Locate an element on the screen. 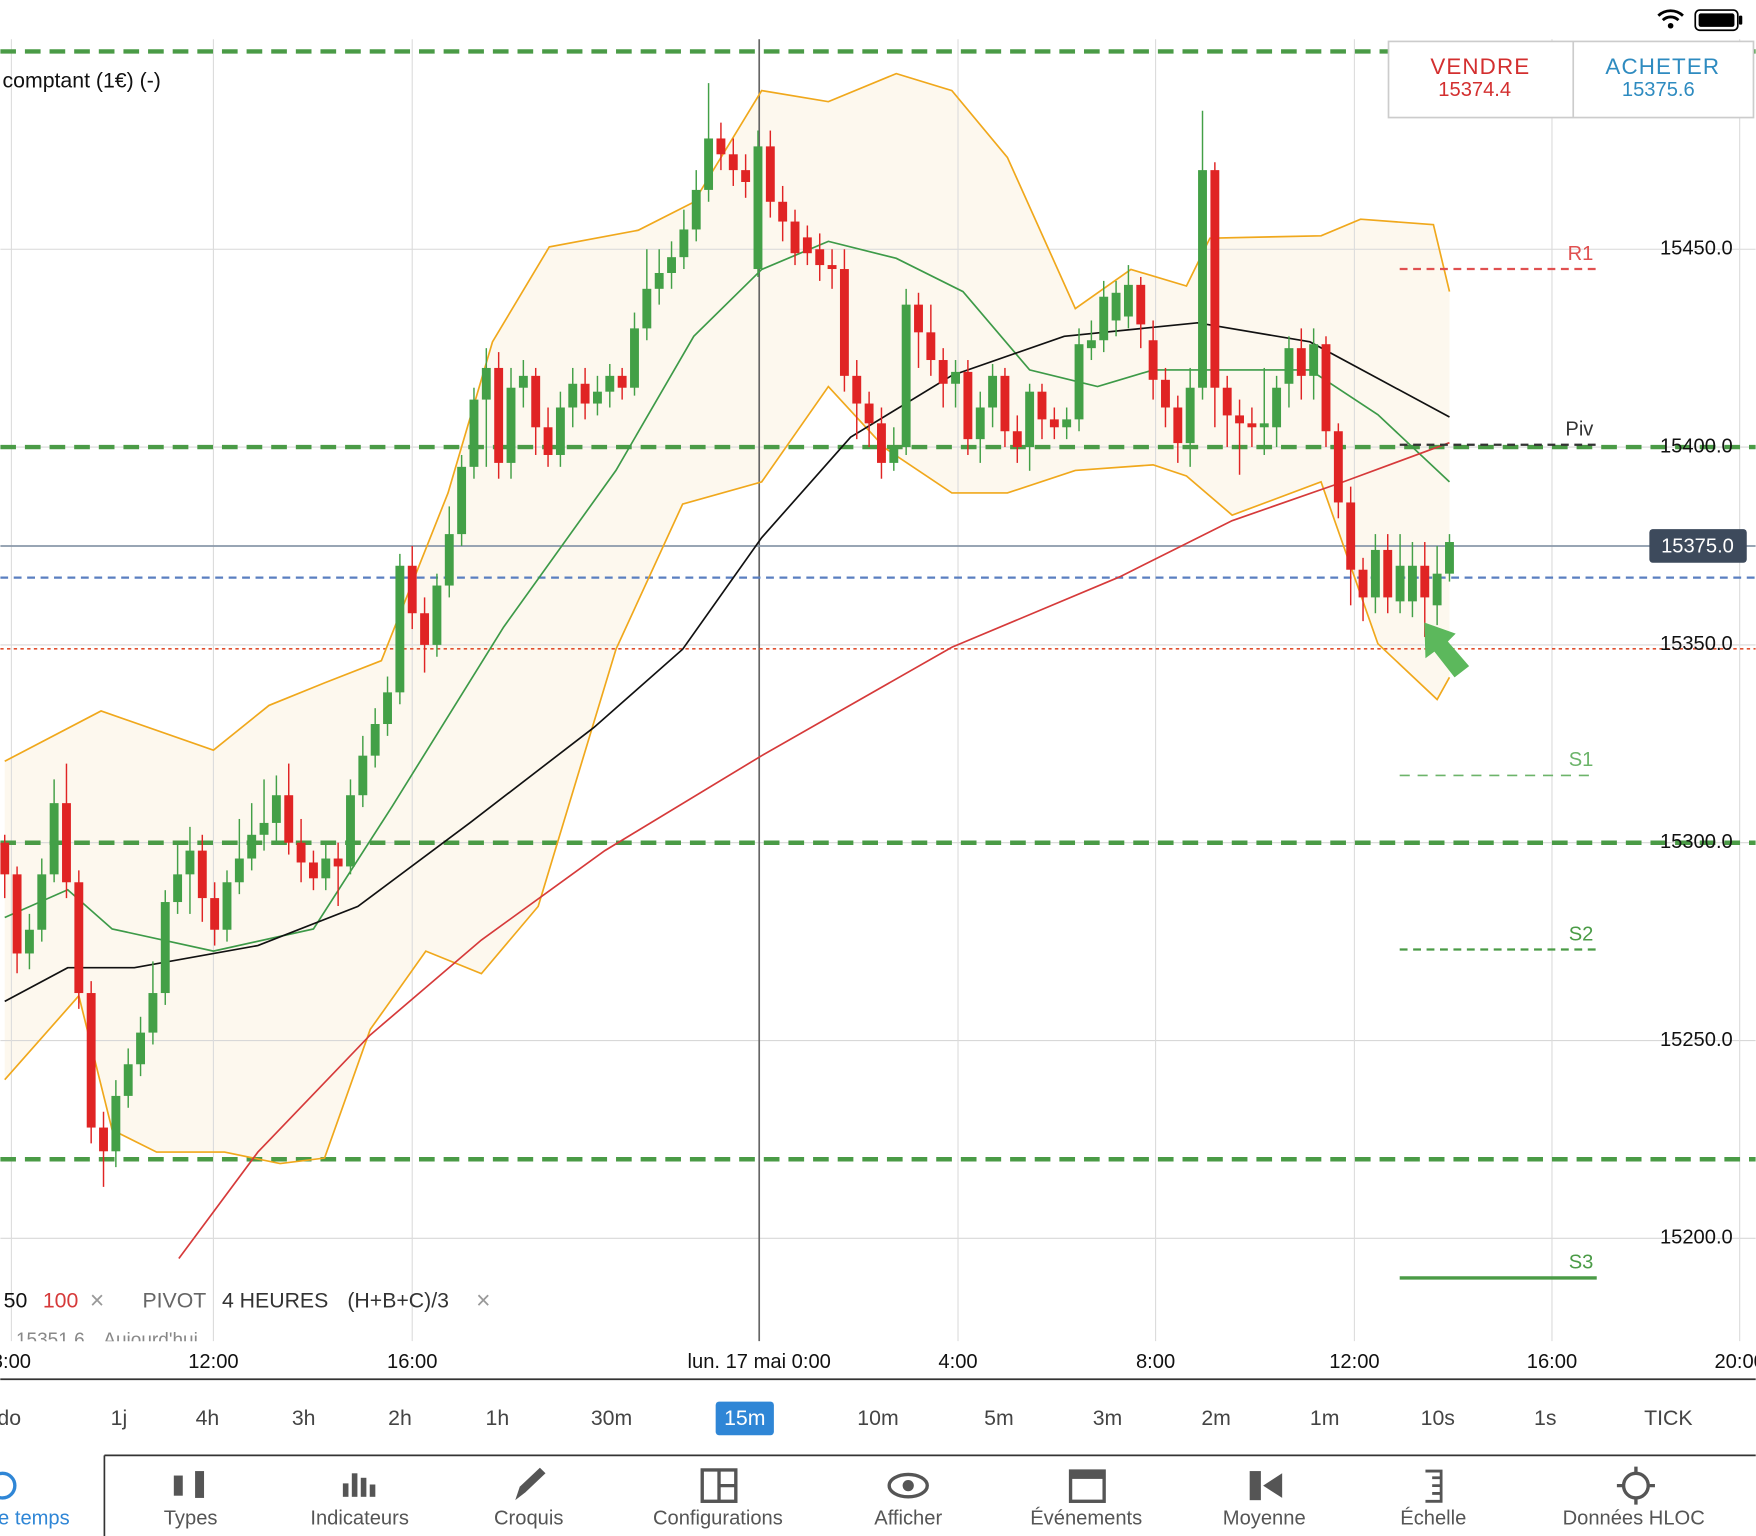  timeframe-button: 15m is located at coordinates (744, 1418).